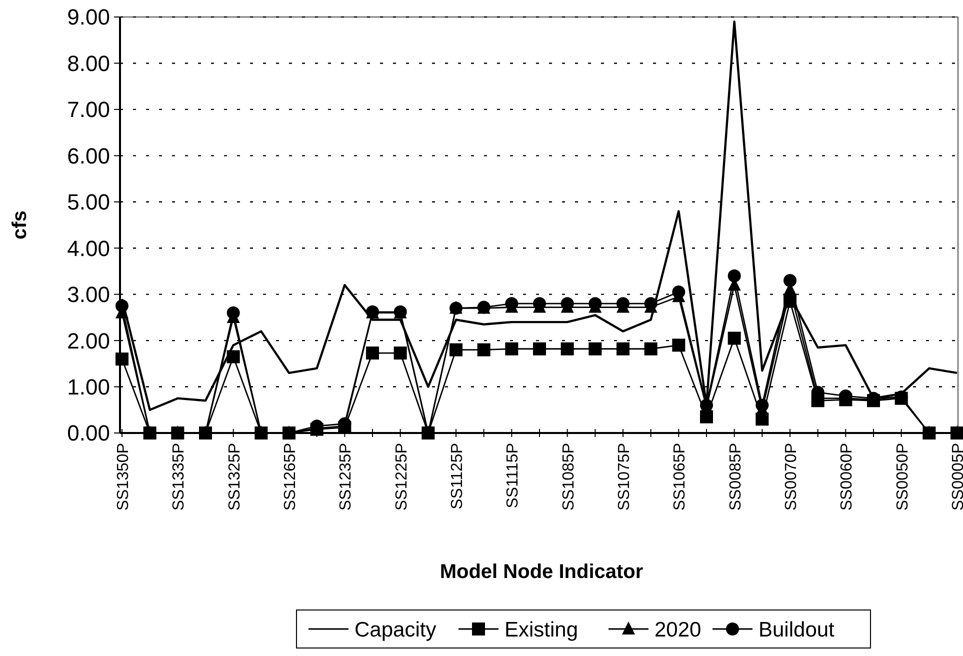 This screenshot has height=656, width=963. Describe the element at coordinates (88, 433) in the screenshot. I see `y-tick-label: 0.00` at that location.